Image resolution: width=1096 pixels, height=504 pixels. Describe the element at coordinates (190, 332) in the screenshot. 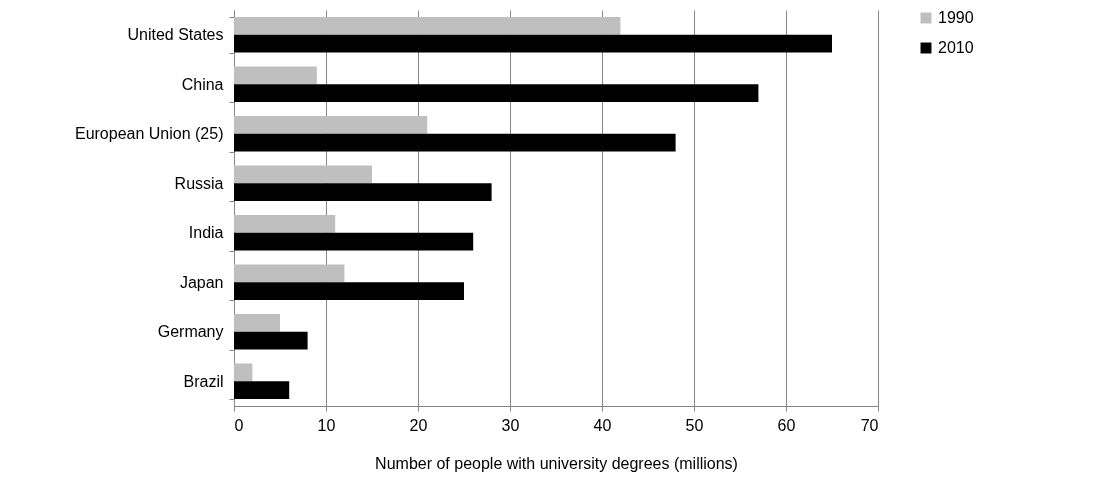

I see `y-tick-label: Germany` at that location.